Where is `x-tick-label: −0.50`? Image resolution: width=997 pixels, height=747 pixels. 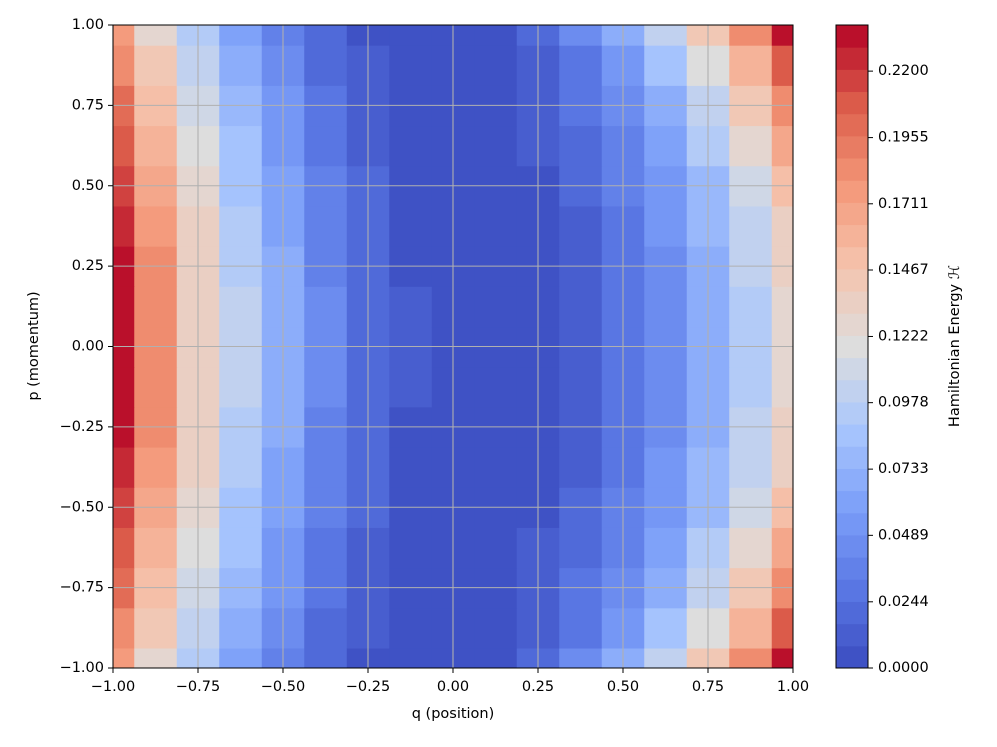 x-tick-label: −0.50 is located at coordinates (283, 687).